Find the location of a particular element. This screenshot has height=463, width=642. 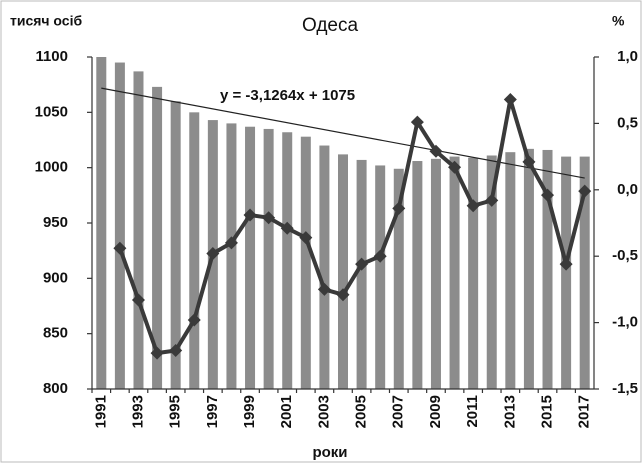

x-axis-label: роки is located at coordinates (329, 452).